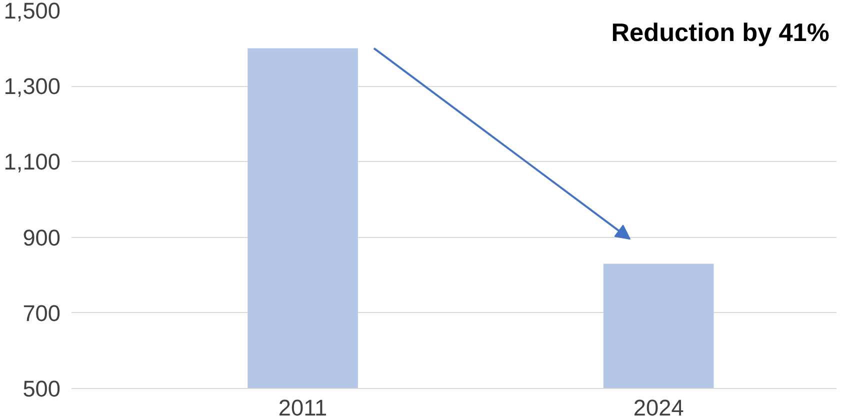  Describe the element at coordinates (41, 389) in the screenshot. I see `y-tick-label: 500` at that location.